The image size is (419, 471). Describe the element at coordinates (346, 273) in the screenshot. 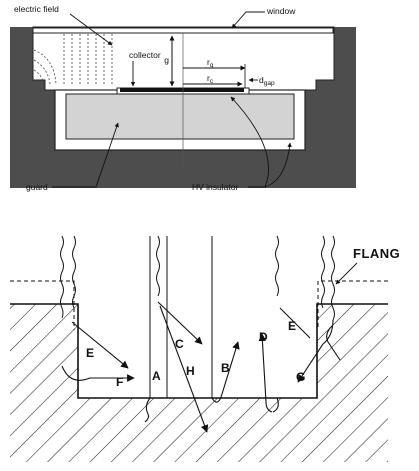

I see `flange-leader` at that location.